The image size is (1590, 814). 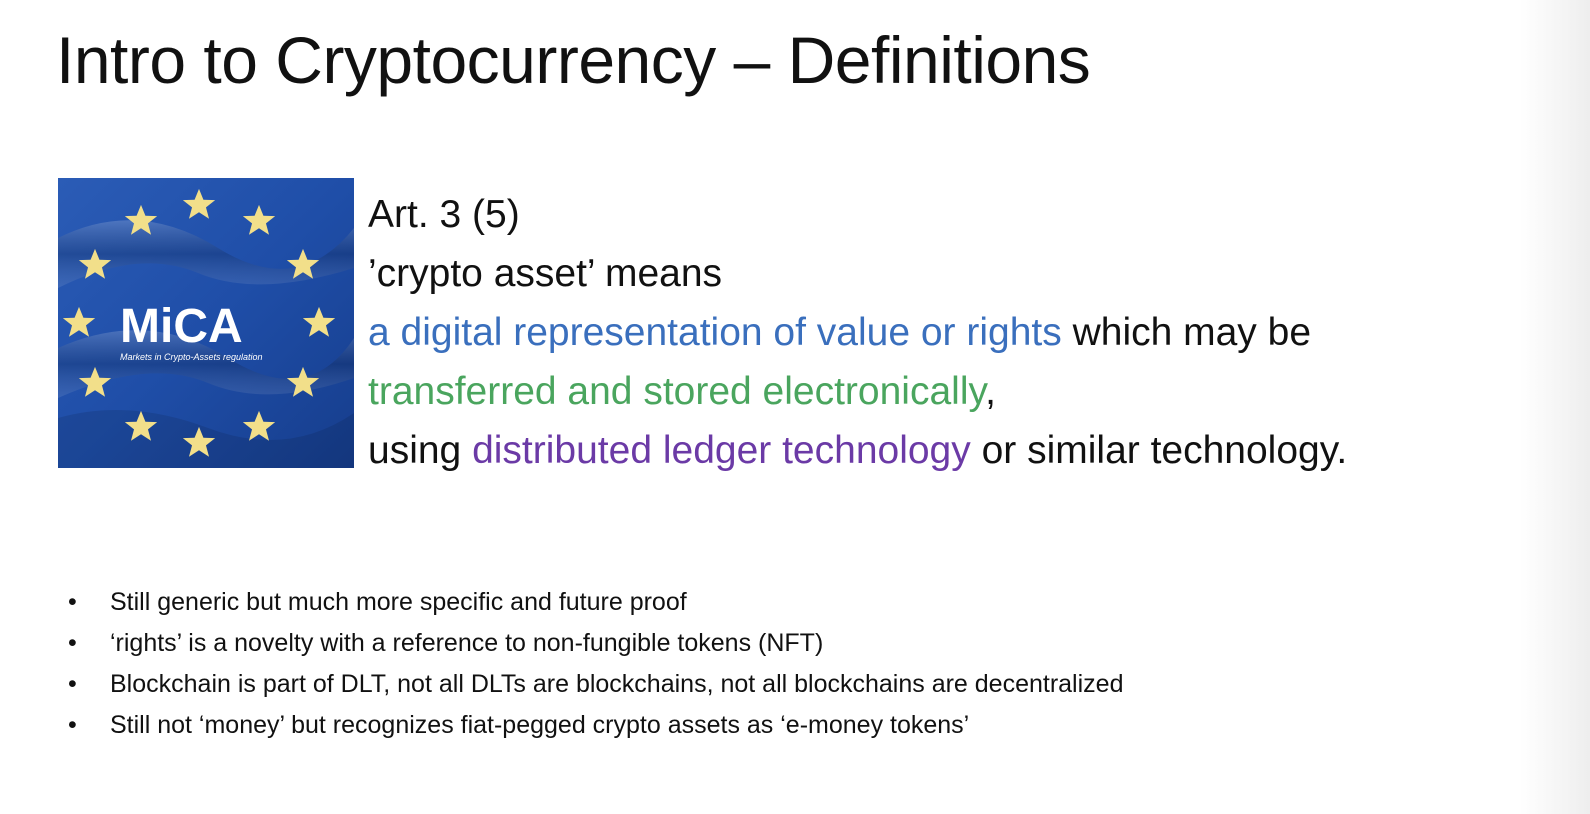 I want to click on page-title: Intro to Cryptocurrency – Definitions, so click(x=573, y=60).